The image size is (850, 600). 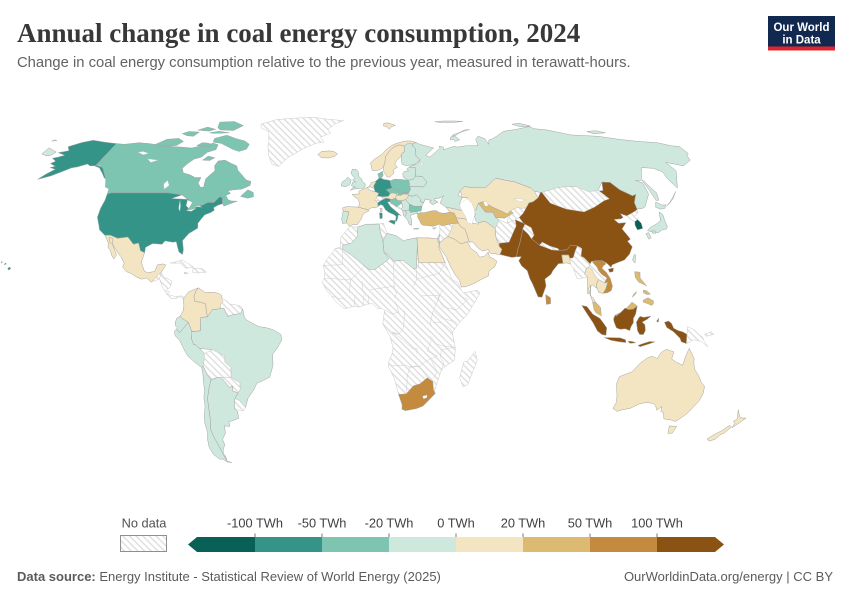 What do you see at coordinates (322, 523) in the screenshot?
I see `svg-text: -50 TWh` at bounding box center [322, 523].